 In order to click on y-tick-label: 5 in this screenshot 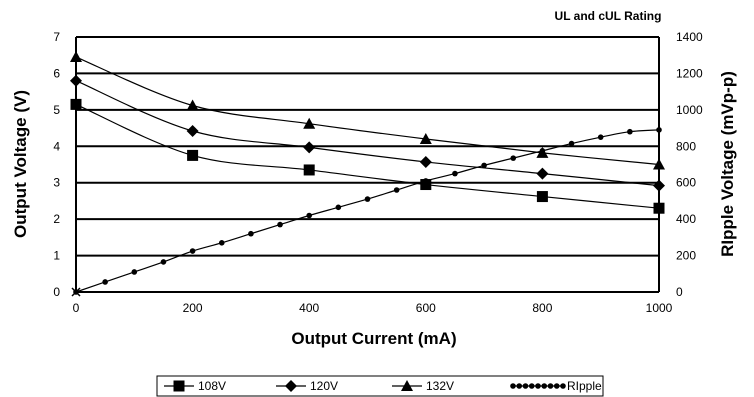, I will do `click(56, 110)`.